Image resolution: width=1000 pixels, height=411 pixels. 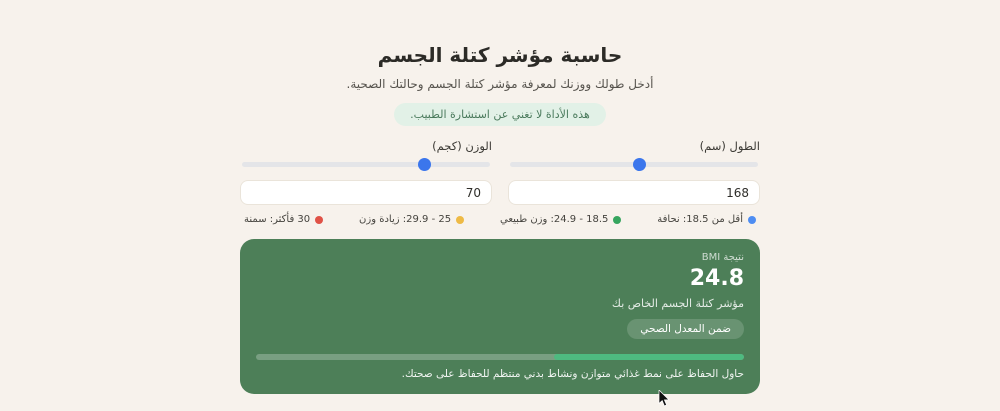 What do you see at coordinates (752, 220) in the screenshot?
I see `underweight-dot-icon` at bounding box center [752, 220].